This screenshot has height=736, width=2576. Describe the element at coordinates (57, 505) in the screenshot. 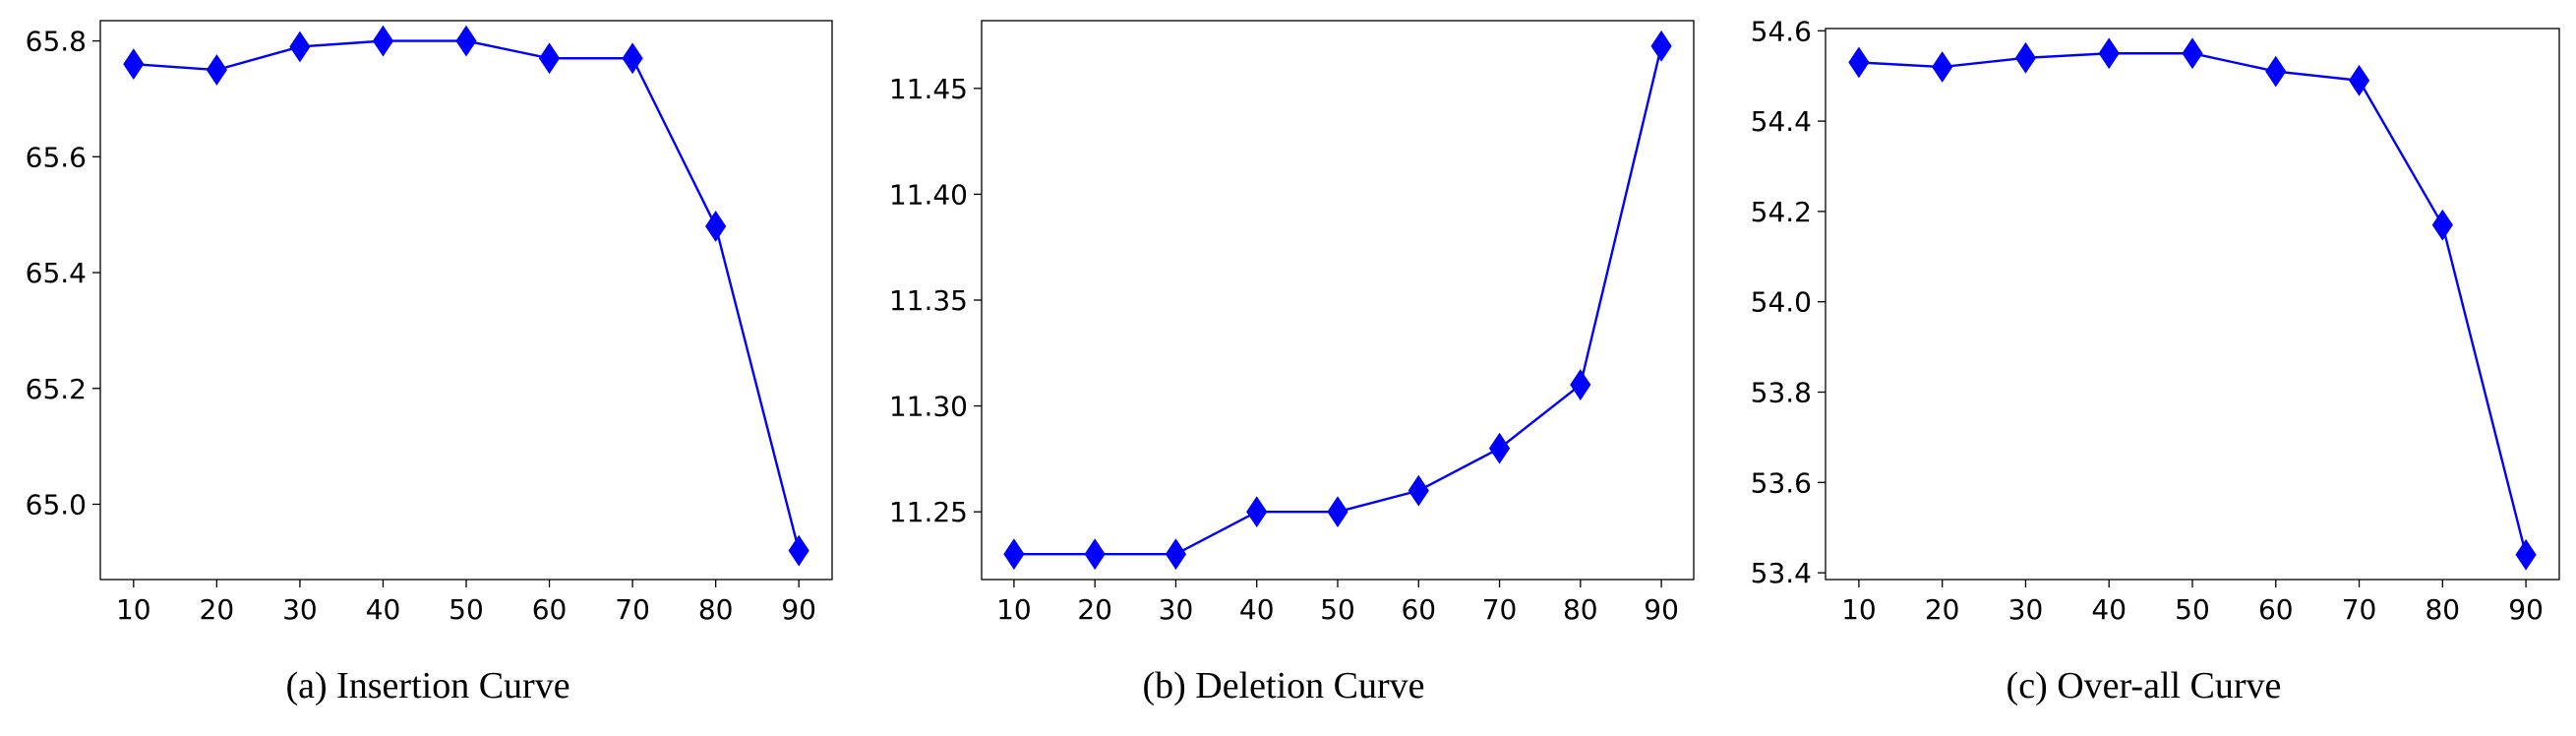

I see `y-tick-label: 65.0` at that location.